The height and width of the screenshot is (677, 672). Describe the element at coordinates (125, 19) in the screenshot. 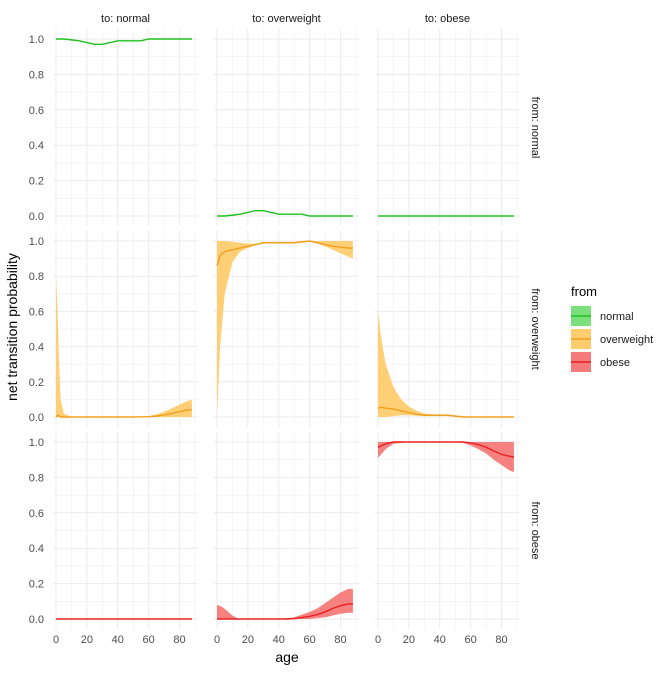

I see `facet-column-label: to: normal` at that location.